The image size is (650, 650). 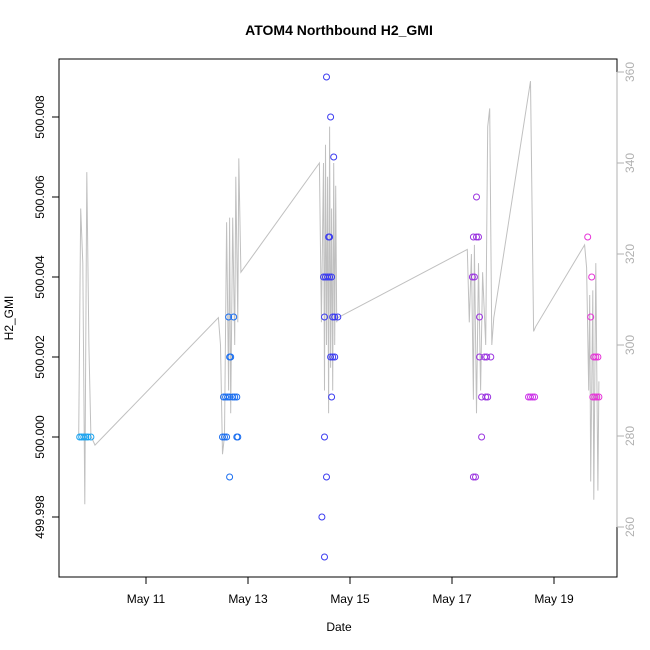 What do you see at coordinates (630, 345) in the screenshot?
I see `y-right-tick-label: 300` at bounding box center [630, 345].